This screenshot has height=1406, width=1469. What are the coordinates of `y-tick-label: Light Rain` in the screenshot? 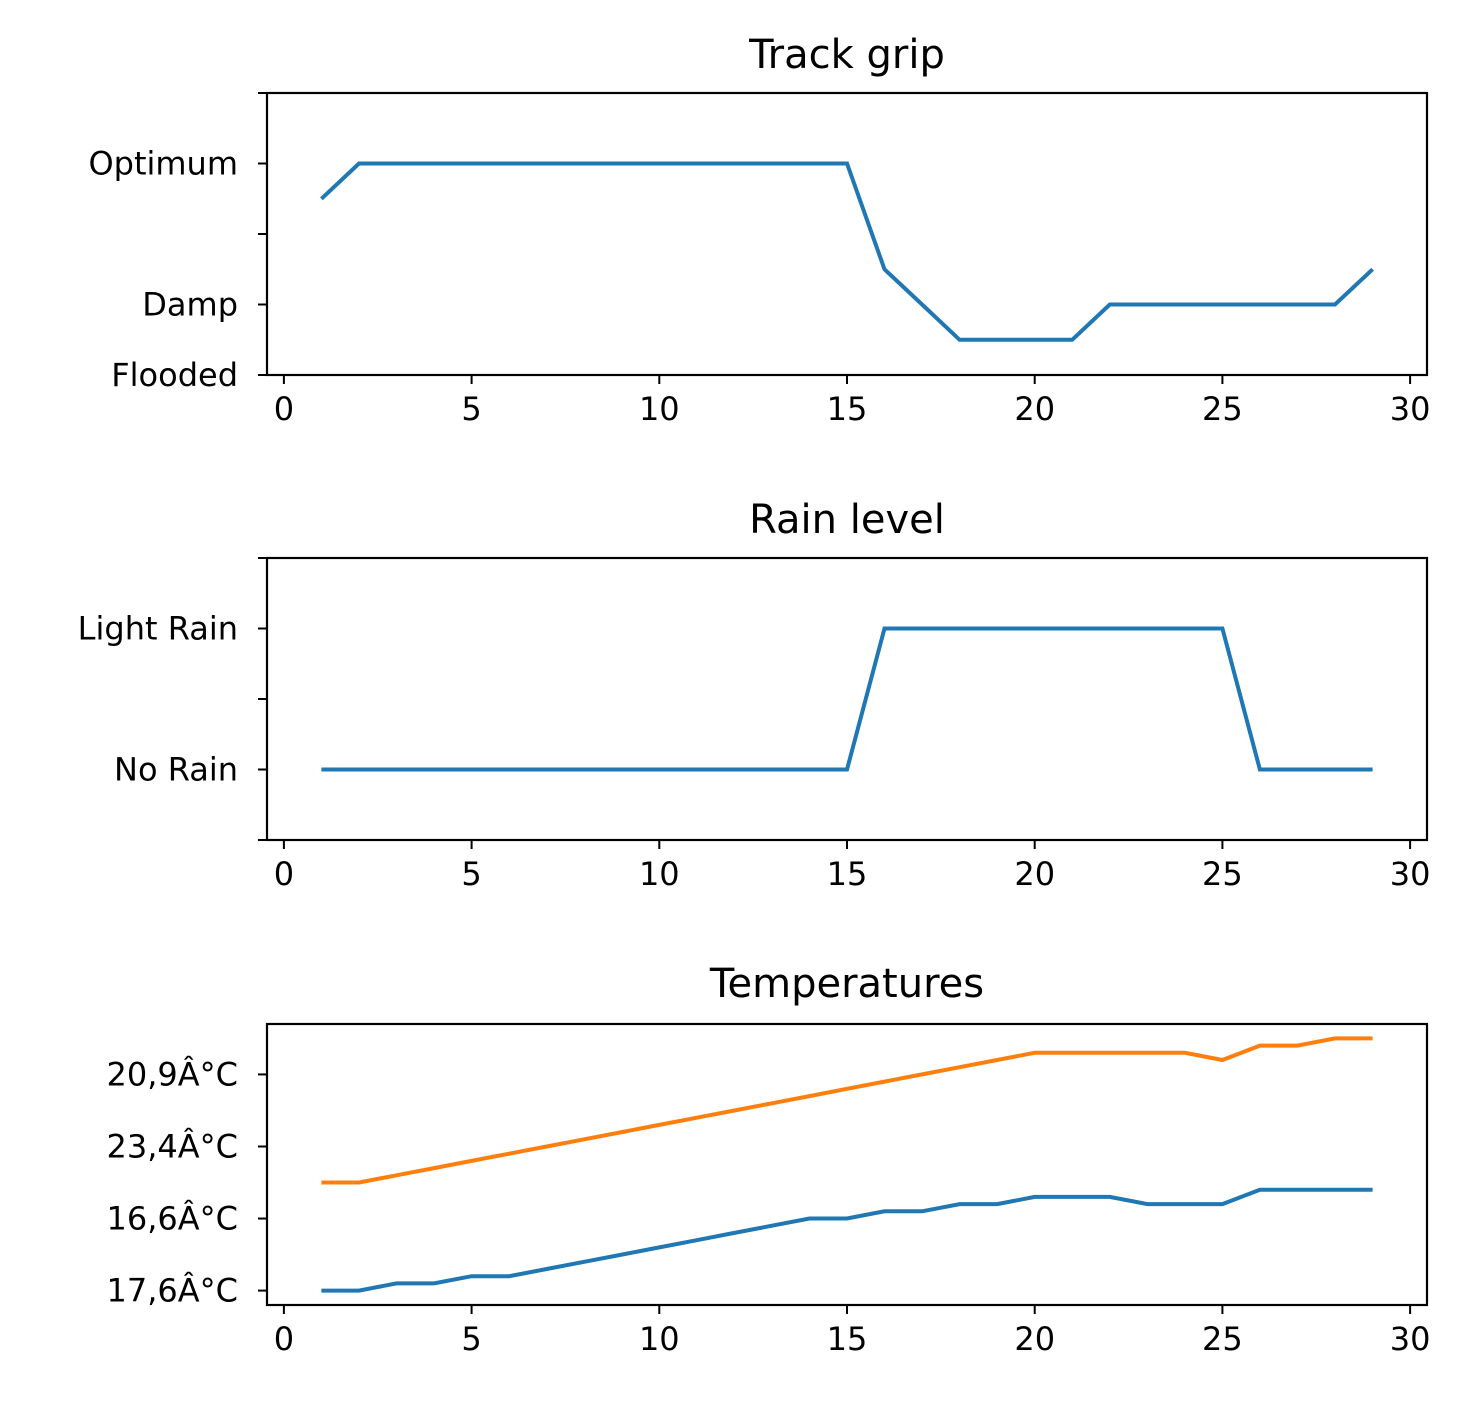 It's located at (158, 629).